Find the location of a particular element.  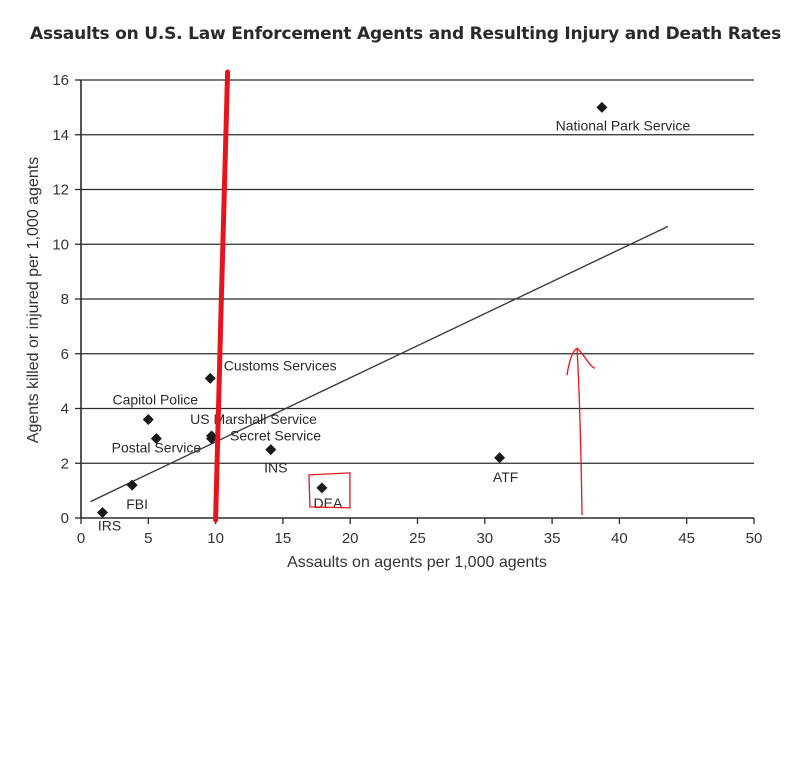

point-label: National Park Service is located at coordinates (623, 125).